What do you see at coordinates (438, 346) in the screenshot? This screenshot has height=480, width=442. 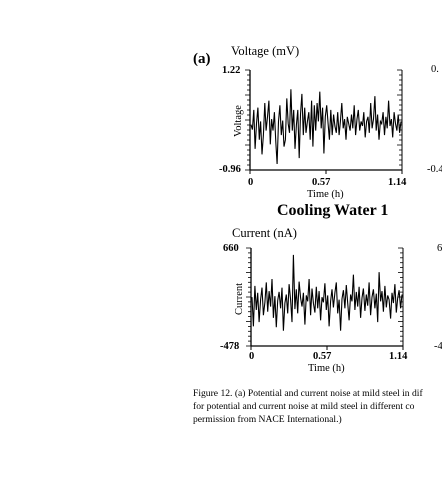 I see `right-cut-label-4: -4` at bounding box center [438, 346].